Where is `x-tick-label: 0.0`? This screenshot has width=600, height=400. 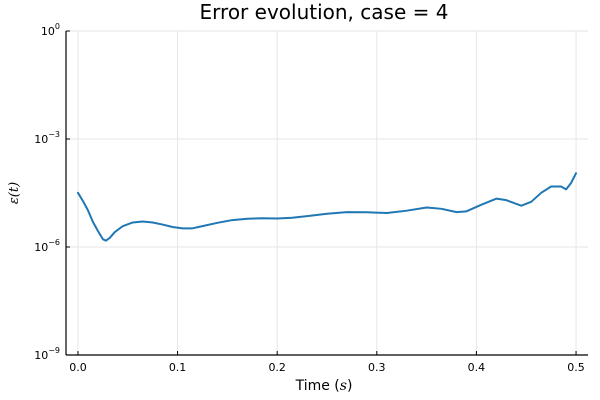
x-tick-label: 0.0 is located at coordinates (78, 367).